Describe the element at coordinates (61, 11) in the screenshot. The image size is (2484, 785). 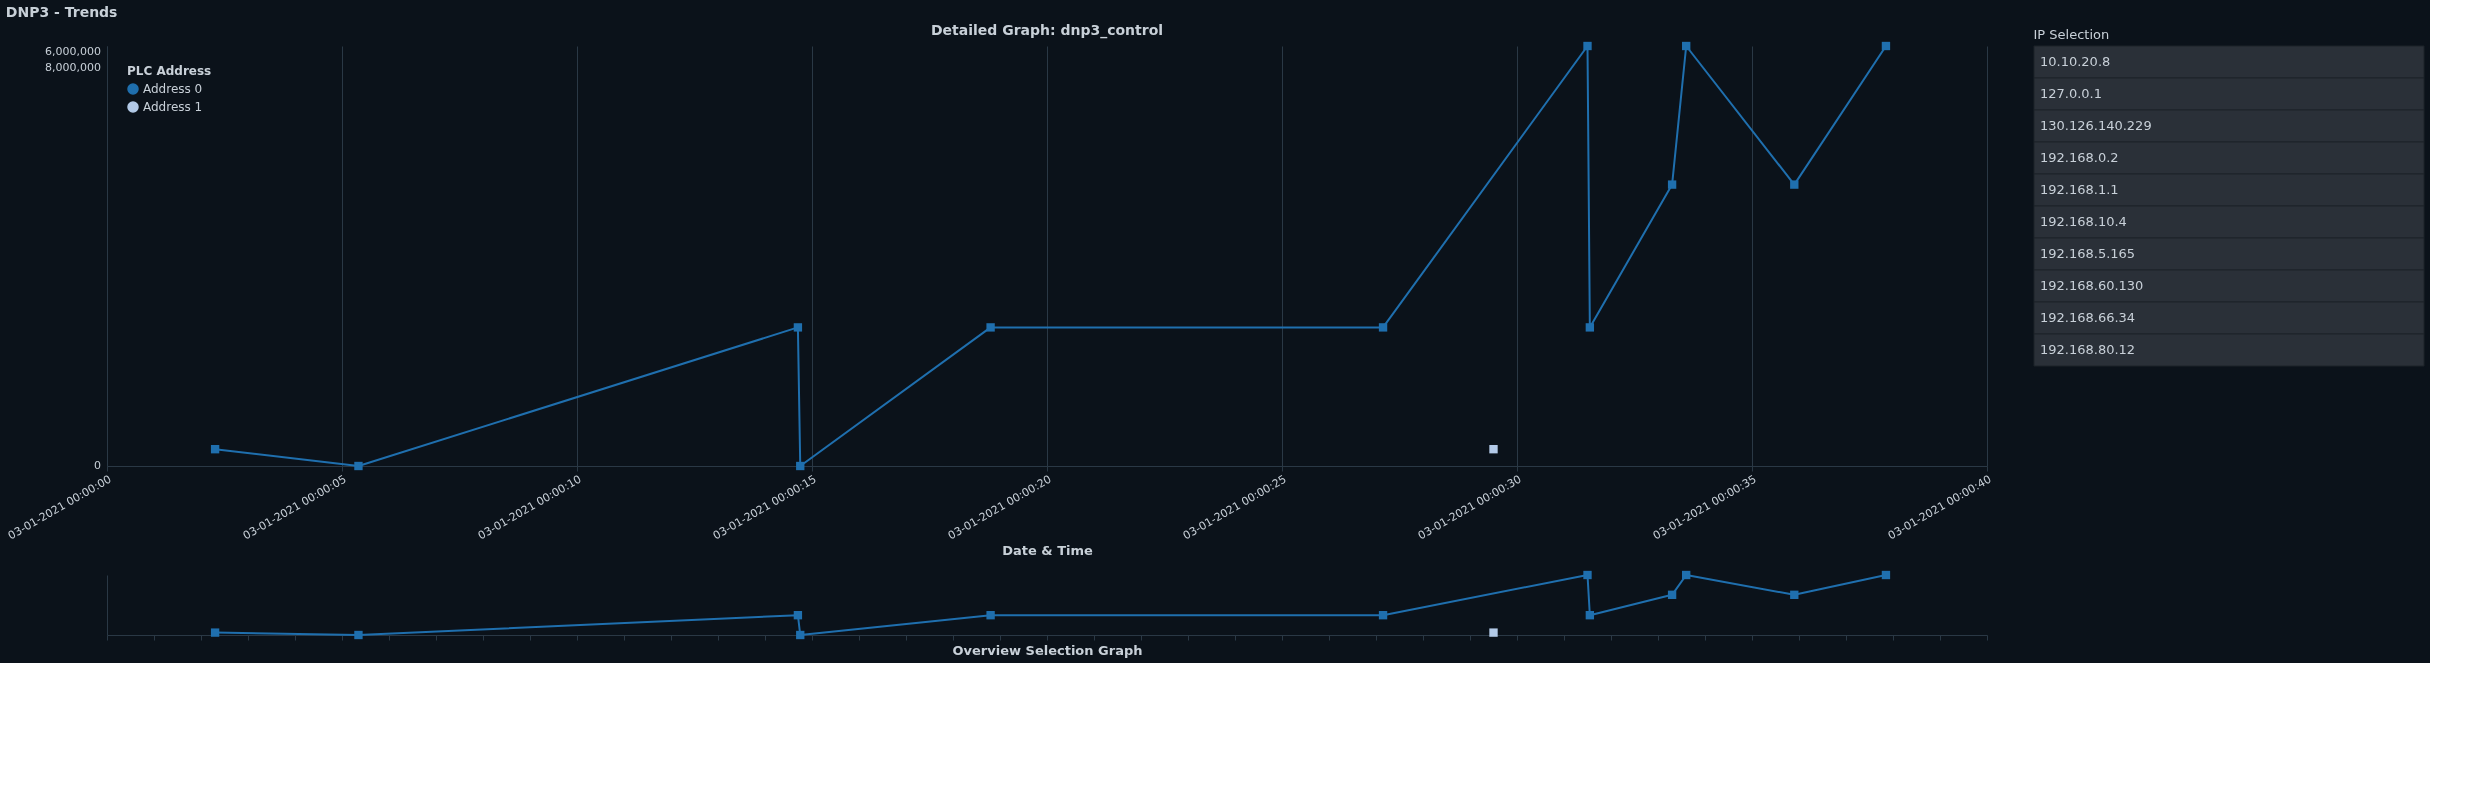
I see `text: DNP3 - Trends` at that location.